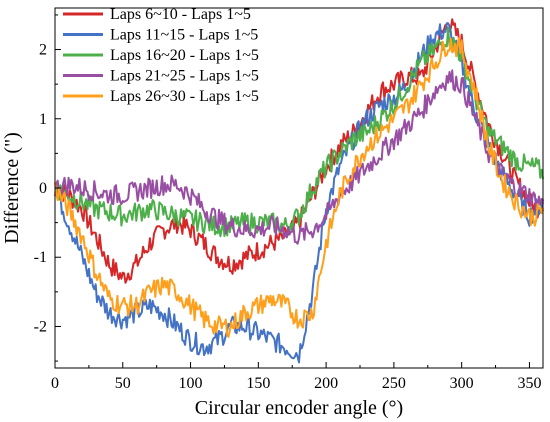 This screenshot has height=422, width=550. What do you see at coordinates (184, 55) in the screenshot?
I see `legend-label: Laps 16~20 - Laps 1~5` at bounding box center [184, 55].